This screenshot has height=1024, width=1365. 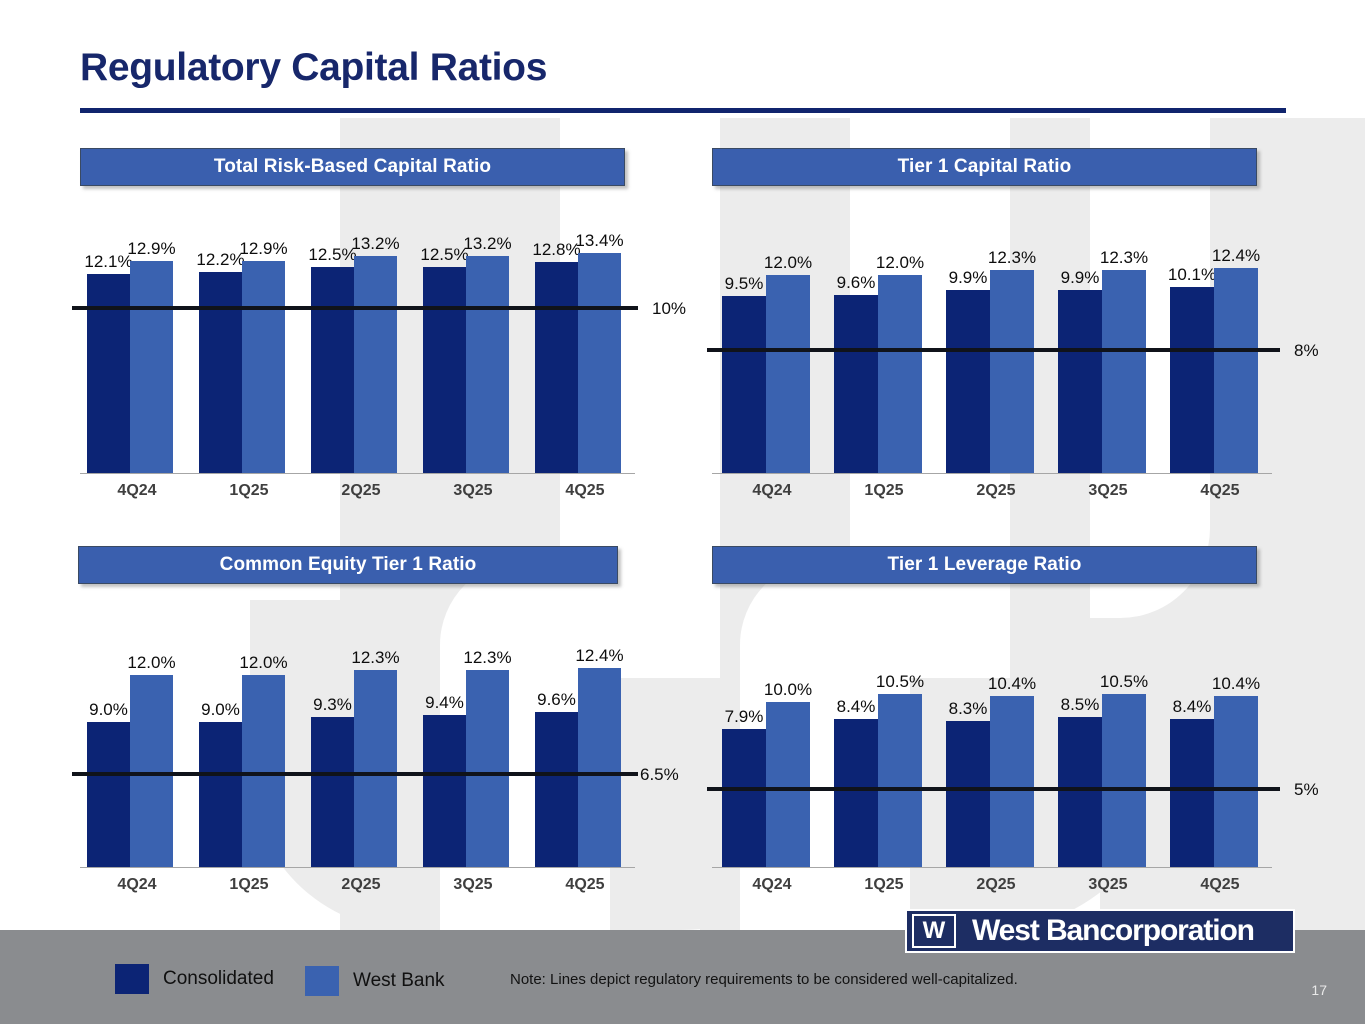 What do you see at coordinates (599, 240) in the screenshot?
I see `bar-value-label: 13.4%` at bounding box center [599, 240].